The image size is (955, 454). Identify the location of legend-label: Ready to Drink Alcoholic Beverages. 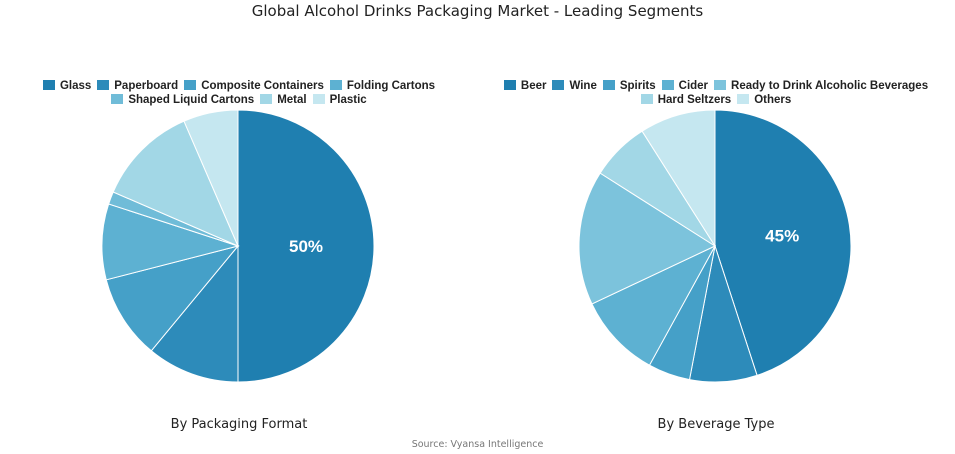
(830, 86).